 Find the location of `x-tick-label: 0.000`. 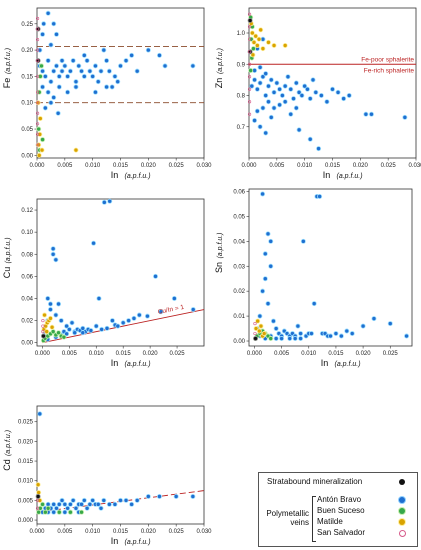

x-tick-label: 0.000 is located at coordinates (249, 166).